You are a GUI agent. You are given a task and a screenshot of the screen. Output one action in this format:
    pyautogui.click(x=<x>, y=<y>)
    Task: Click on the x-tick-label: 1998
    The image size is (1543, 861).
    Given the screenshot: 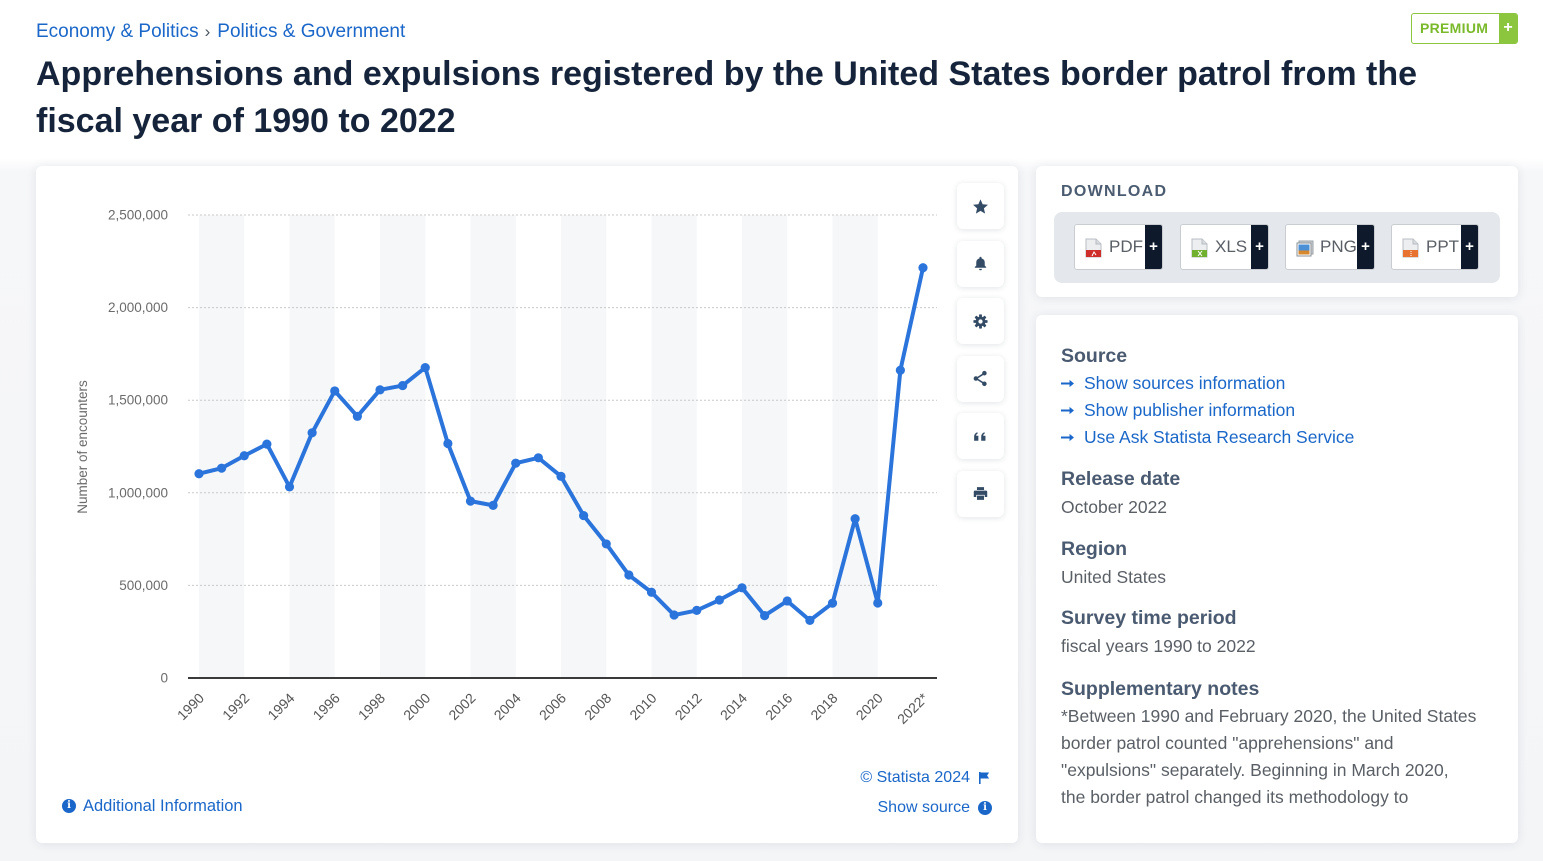 What is the action you would take?
    pyautogui.click(x=371, y=706)
    